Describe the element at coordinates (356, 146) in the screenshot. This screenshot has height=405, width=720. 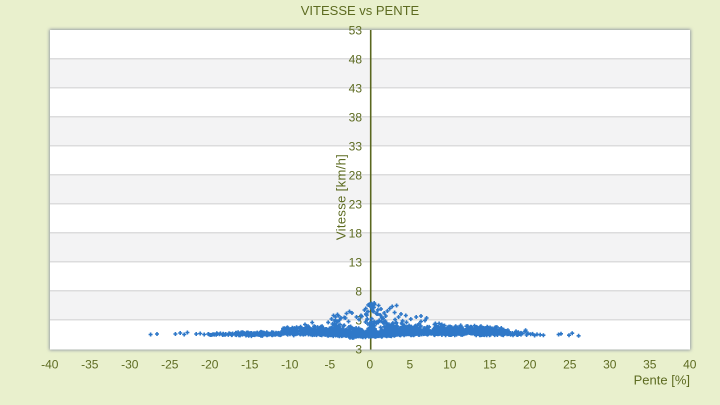
I see `svg-text: 33` at that location.